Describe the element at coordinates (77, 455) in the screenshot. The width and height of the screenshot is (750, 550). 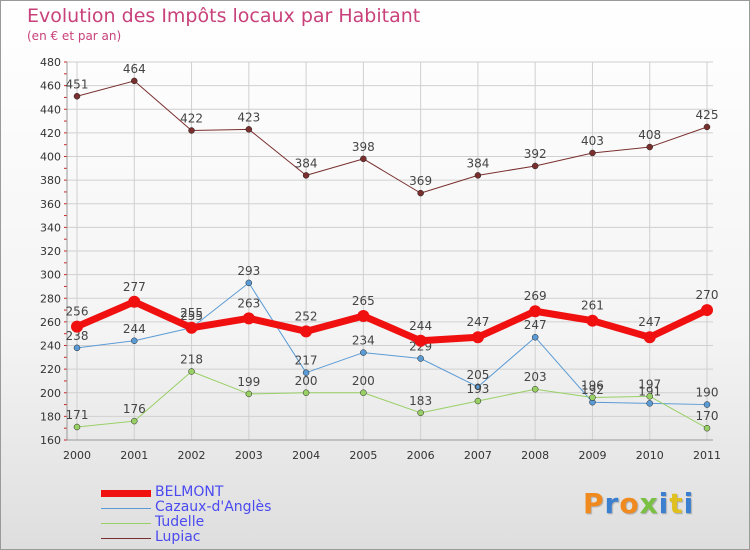
I see `x-tick-label: 2000` at that location.